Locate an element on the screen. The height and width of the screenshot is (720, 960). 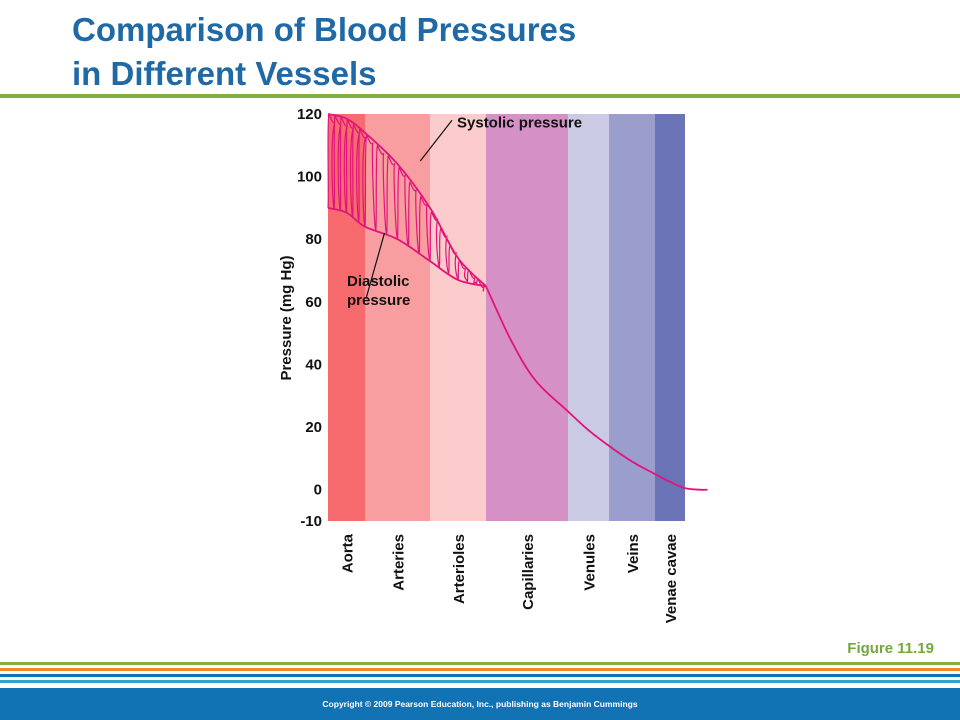
region-venules is located at coordinates (588, 317).